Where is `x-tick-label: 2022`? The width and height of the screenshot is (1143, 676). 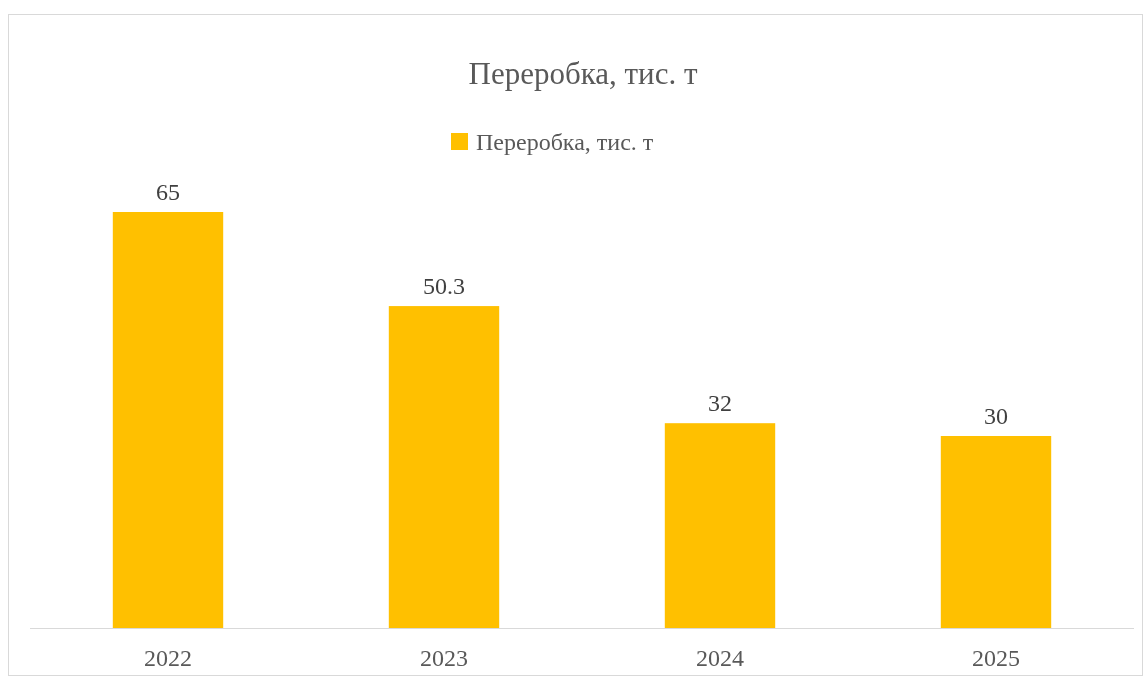
x-tick-label: 2022 is located at coordinates (168, 658).